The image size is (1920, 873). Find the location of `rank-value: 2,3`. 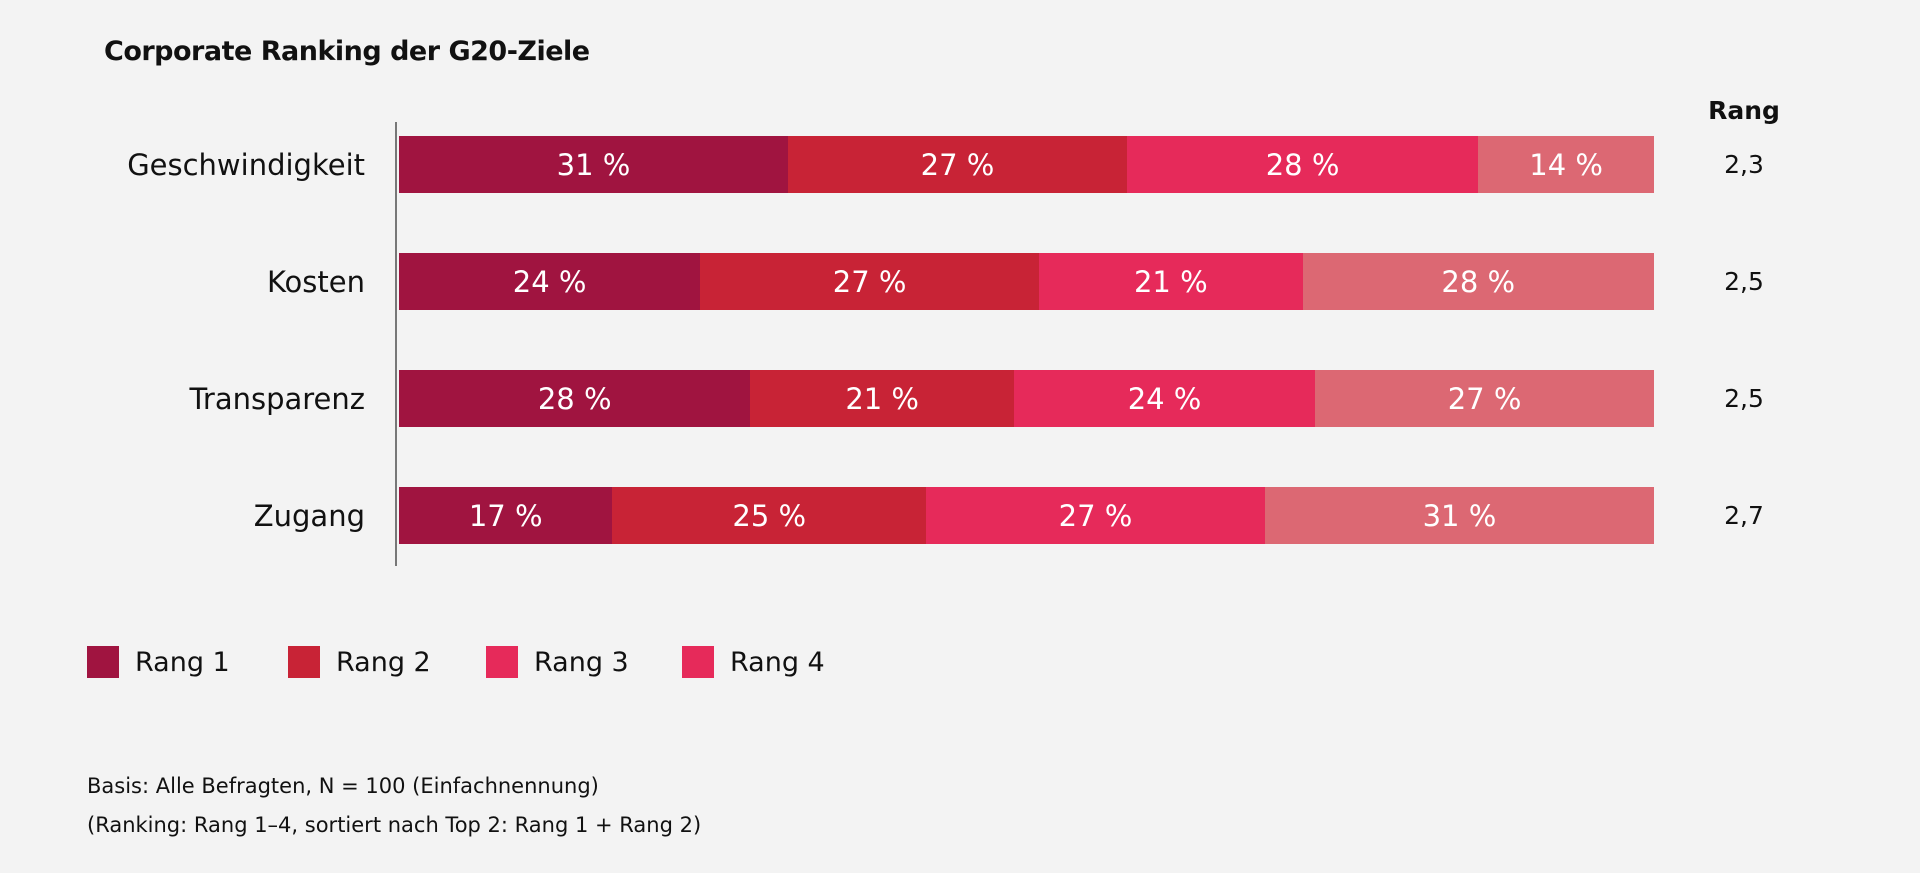

rank-value: 2,3 is located at coordinates (1744, 164).